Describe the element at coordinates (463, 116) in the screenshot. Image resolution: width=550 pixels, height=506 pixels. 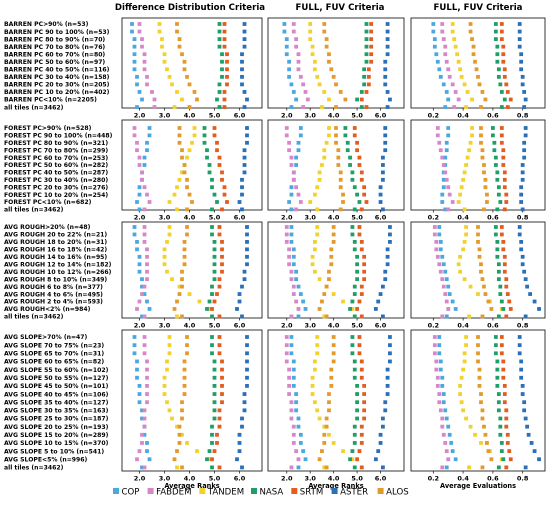
I see `x-tick-label: 0.4` at that location.